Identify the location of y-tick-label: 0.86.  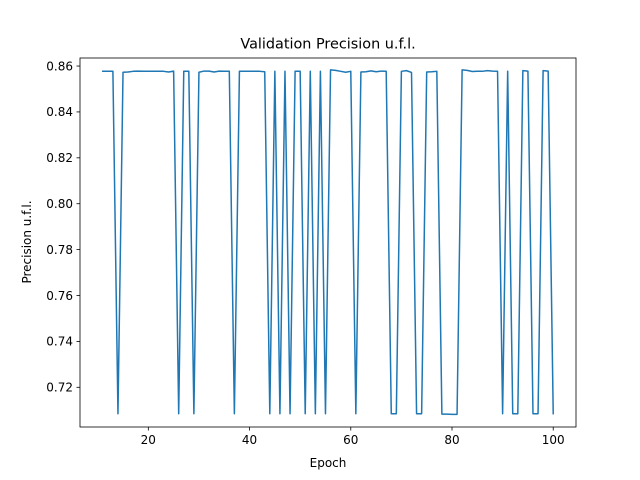
(59, 66).